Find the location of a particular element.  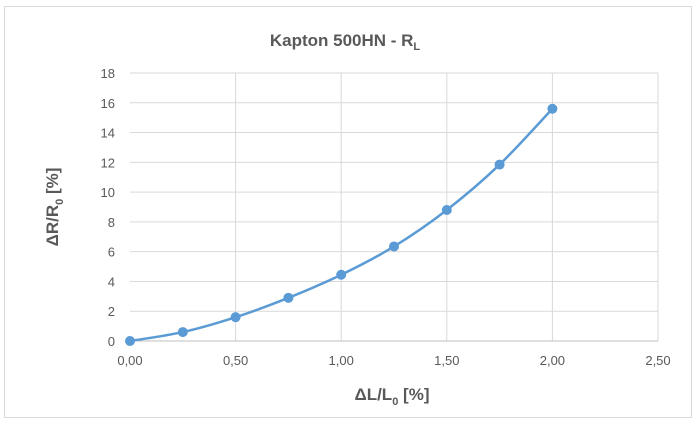

x-tick-label: 1,50 is located at coordinates (446, 360).